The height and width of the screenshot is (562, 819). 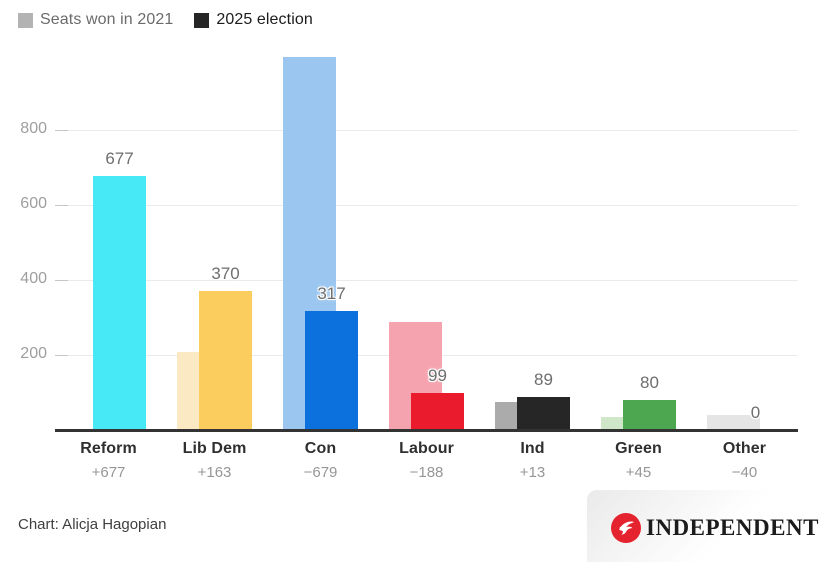 What do you see at coordinates (733, 422) in the screenshot?
I see `bar-2021-other` at bounding box center [733, 422].